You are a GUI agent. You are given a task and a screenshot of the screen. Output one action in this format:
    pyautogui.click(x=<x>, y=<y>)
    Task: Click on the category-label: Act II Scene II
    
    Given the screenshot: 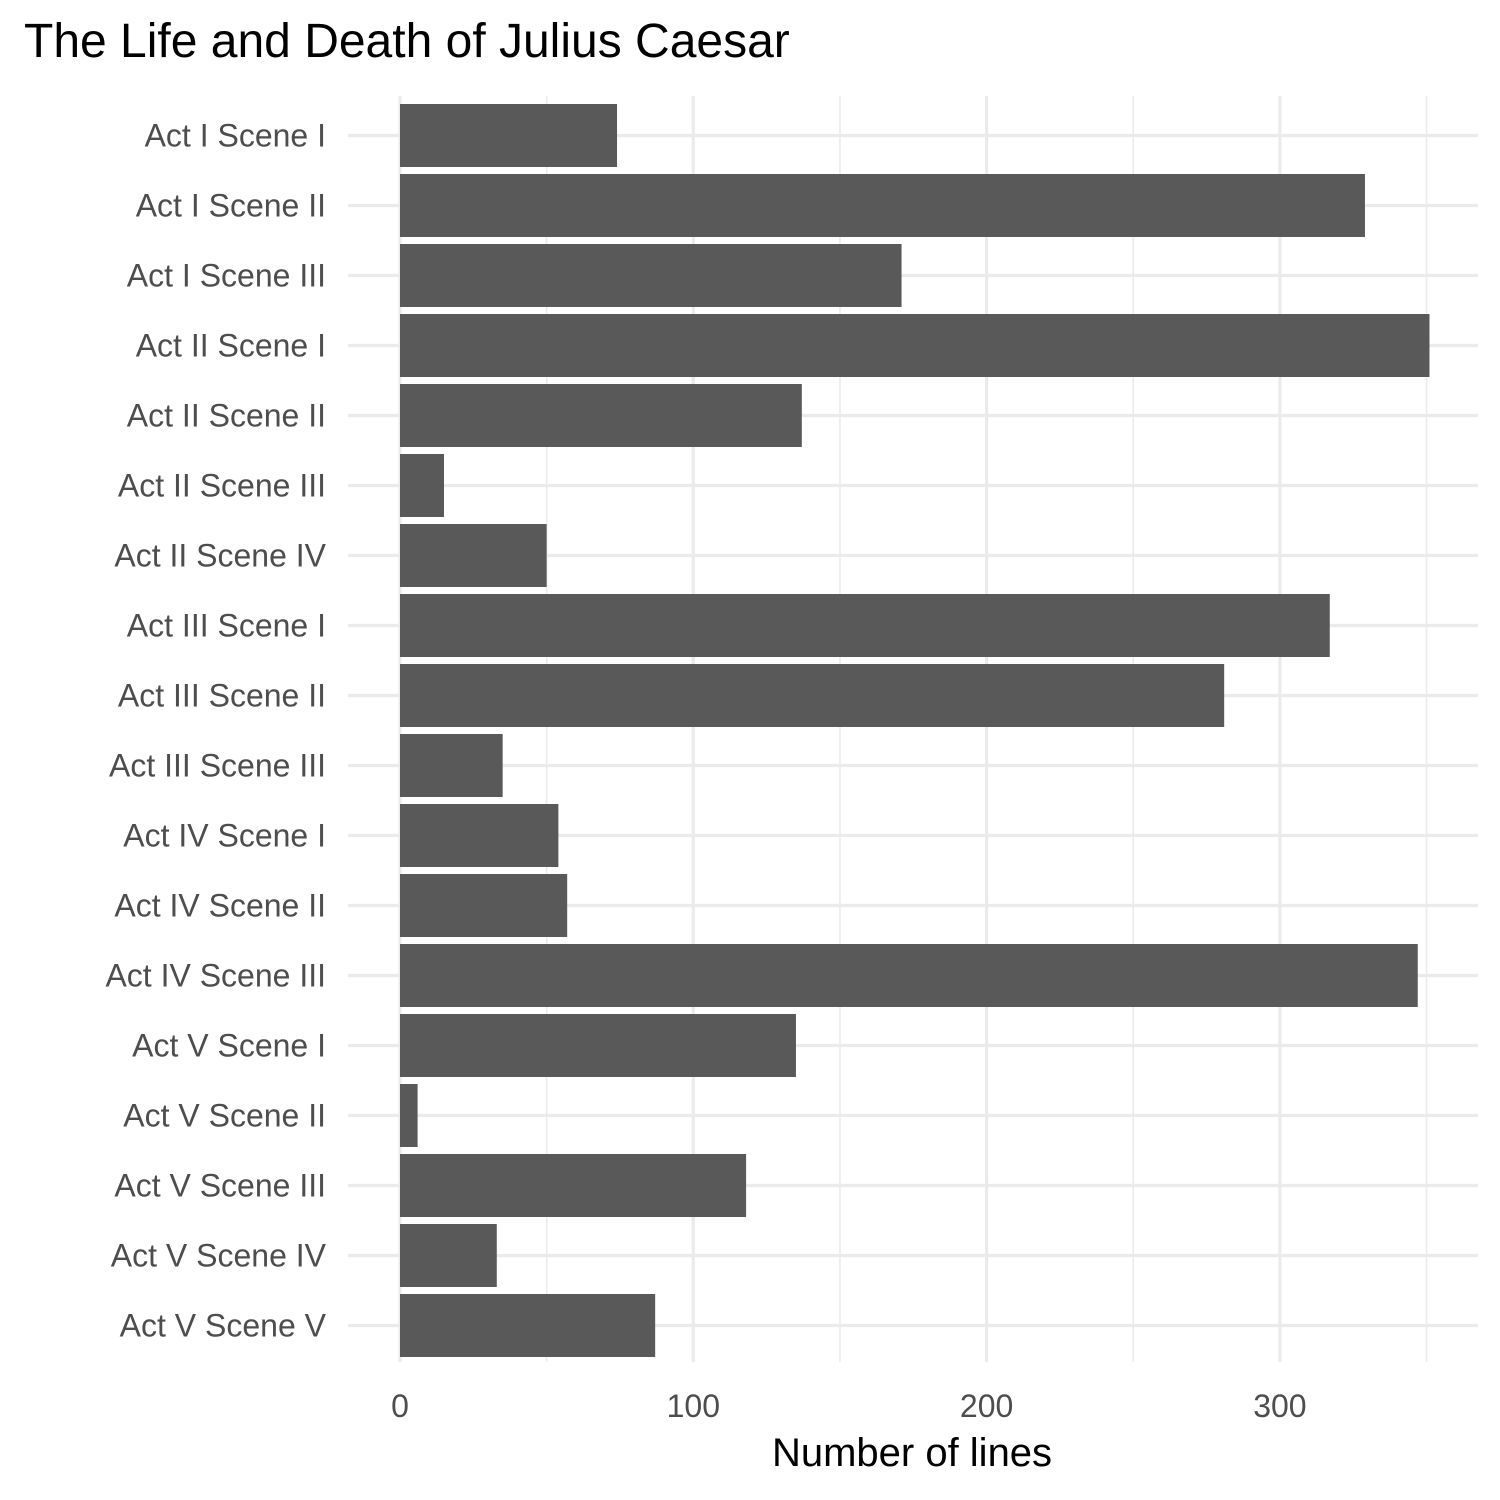 What is the action you would take?
    pyautogui.click(x=226, y=416)
    